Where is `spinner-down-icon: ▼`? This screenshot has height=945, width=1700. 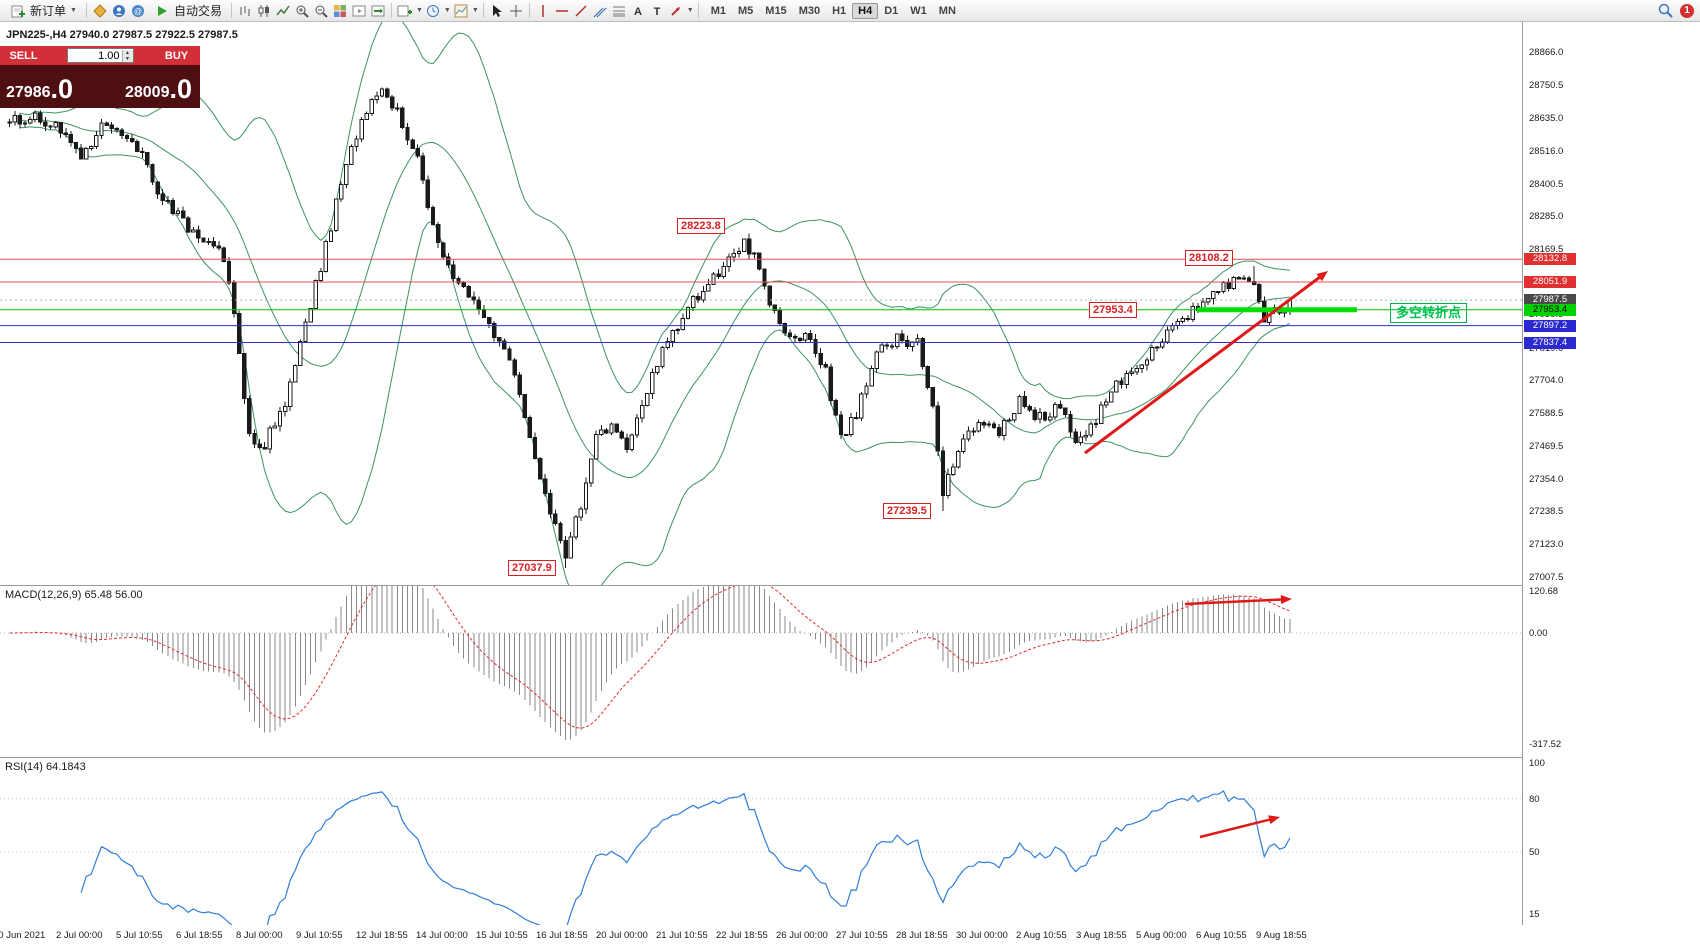
spinner-down-icon: ▼ is located at coordinates (127, 58).